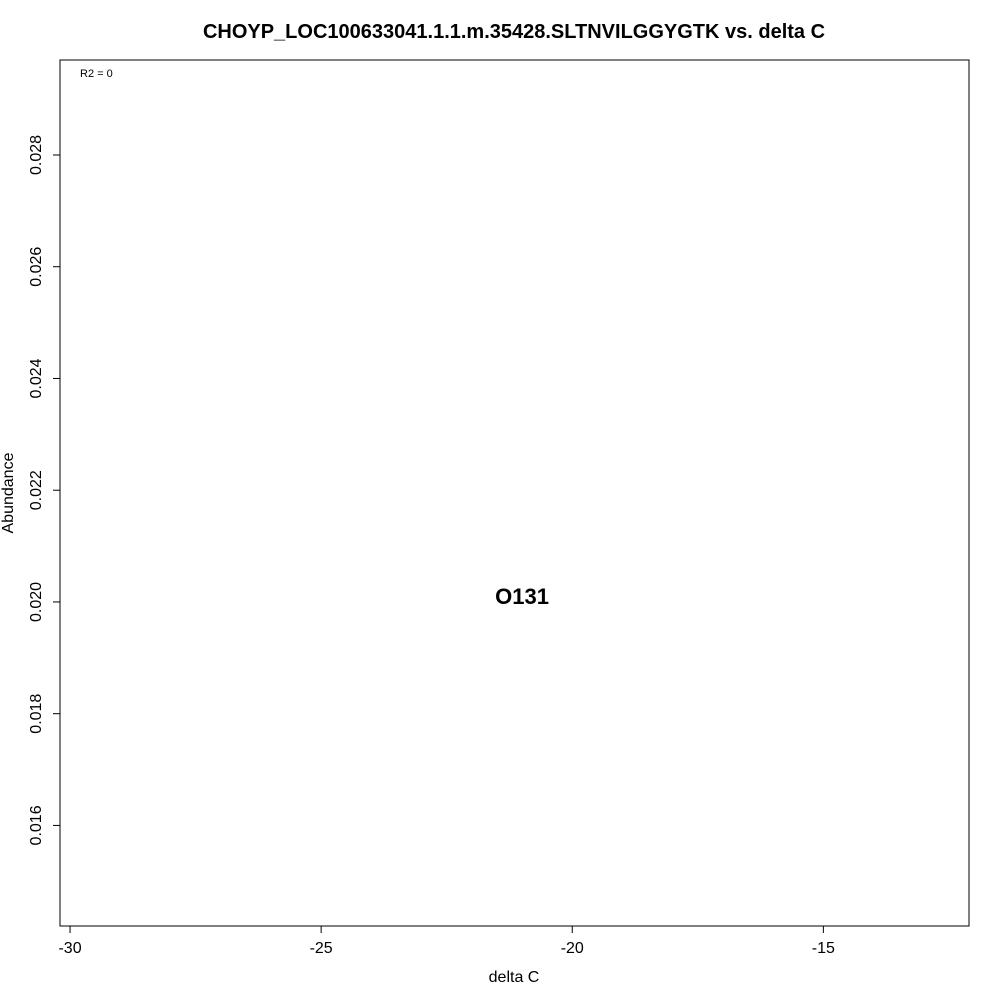 This screenshot has width=1000, height=1000. I want to click on y-tick-label: 0.022, so click(36, 490).